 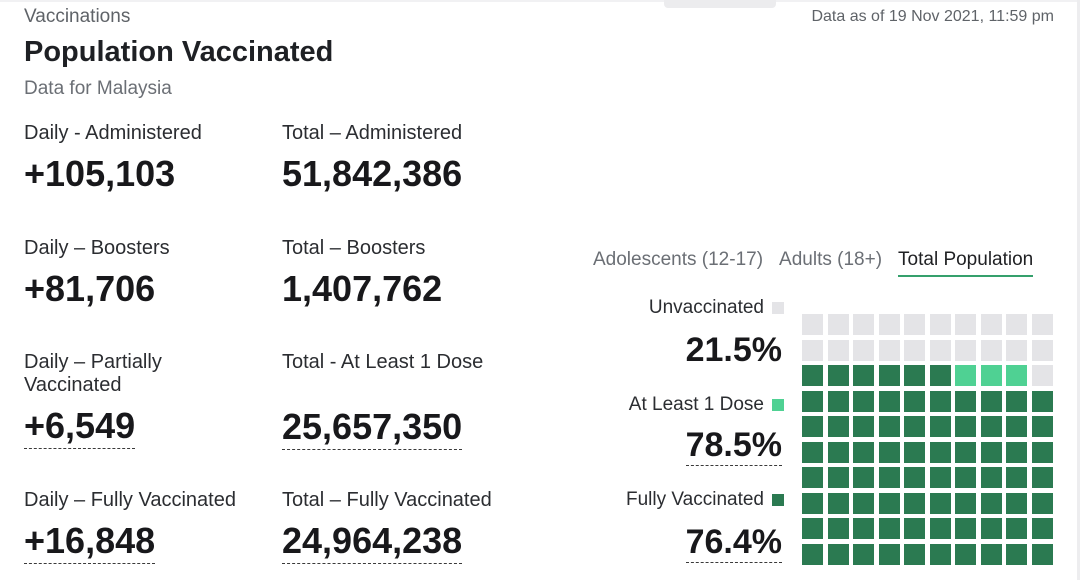 What do you see at coordinates (113, 133) in the screenshot?
I see `stat-label: Daily - Administered` at bounding box center [113, 133].